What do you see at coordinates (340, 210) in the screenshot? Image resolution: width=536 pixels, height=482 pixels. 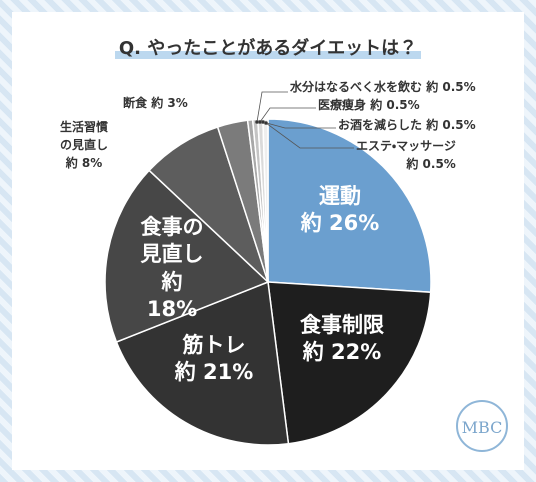 I see `slice-label: 運動約 26%` at bounding box center [340, 210].